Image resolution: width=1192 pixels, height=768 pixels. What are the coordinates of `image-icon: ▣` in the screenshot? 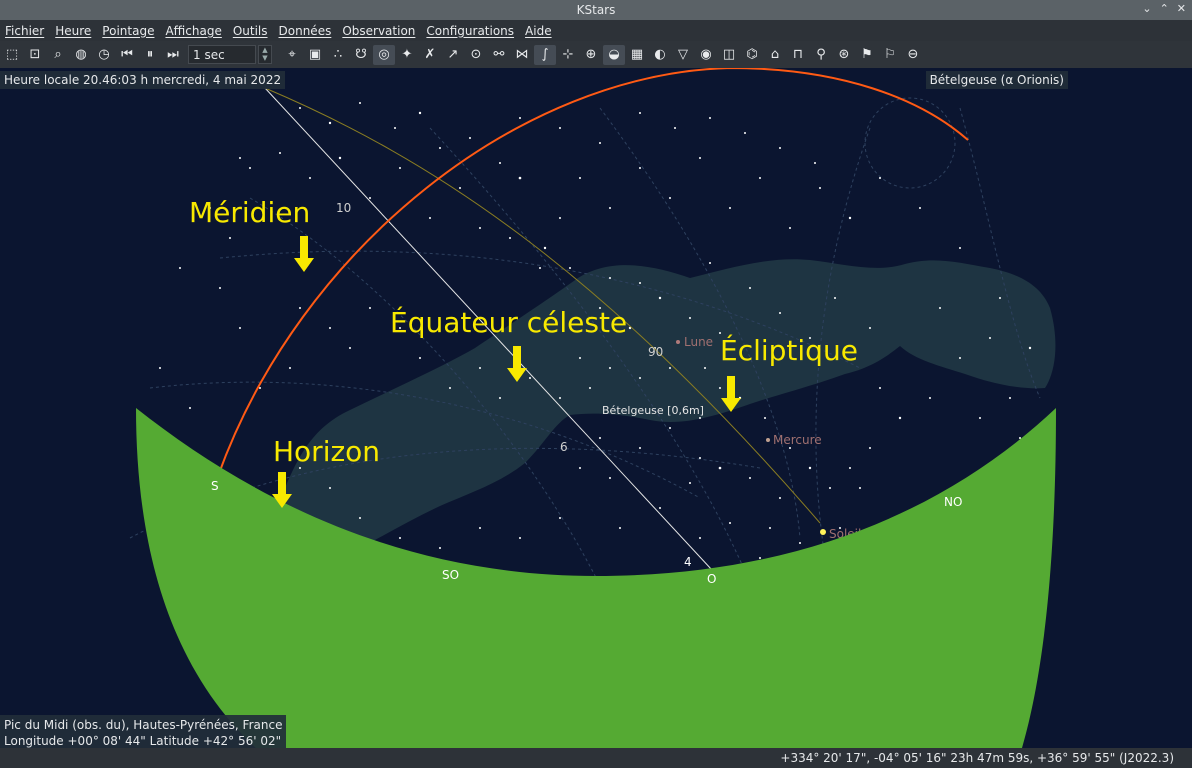 It's located at (315, 54).